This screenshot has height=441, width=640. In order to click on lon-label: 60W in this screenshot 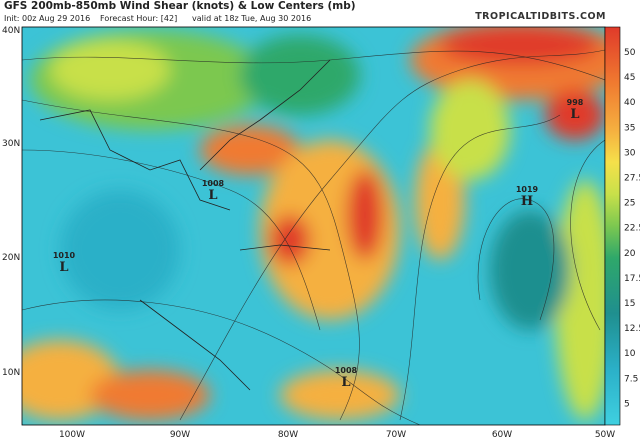, I will do `click(502, 435)`.